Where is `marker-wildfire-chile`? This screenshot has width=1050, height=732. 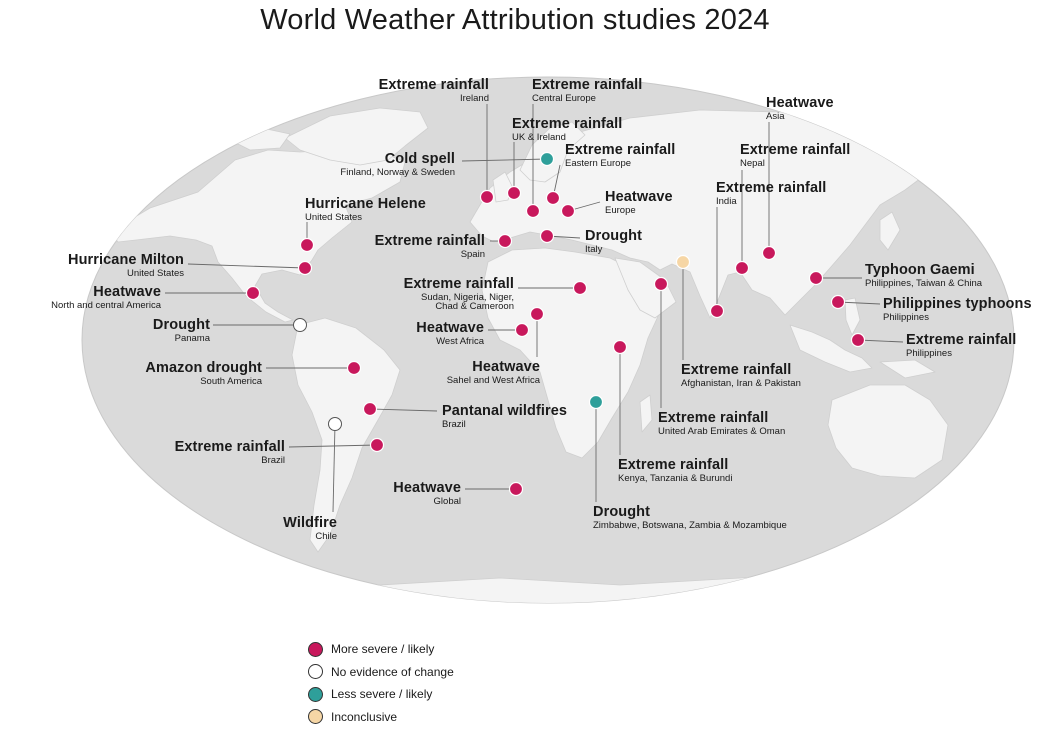 marker-wildfire-chile is located at coordinates (335, 424).